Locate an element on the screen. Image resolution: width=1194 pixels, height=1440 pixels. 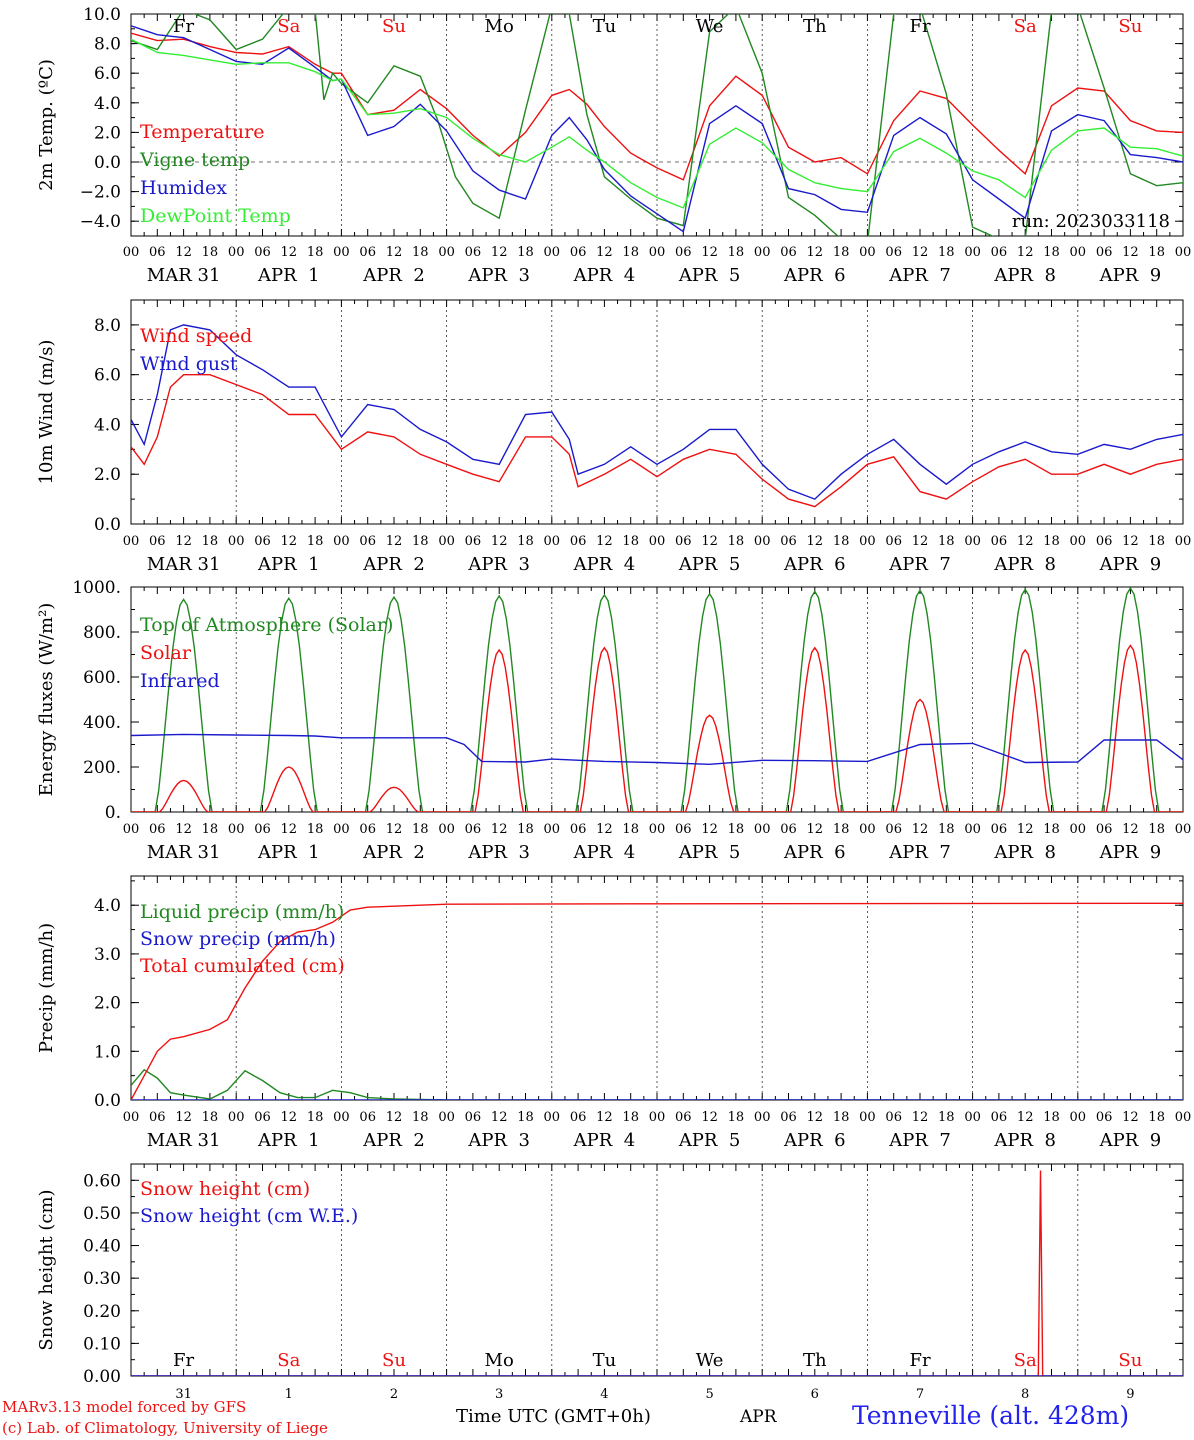
date-label: APR 8 is located at coordinates (1024, 852).